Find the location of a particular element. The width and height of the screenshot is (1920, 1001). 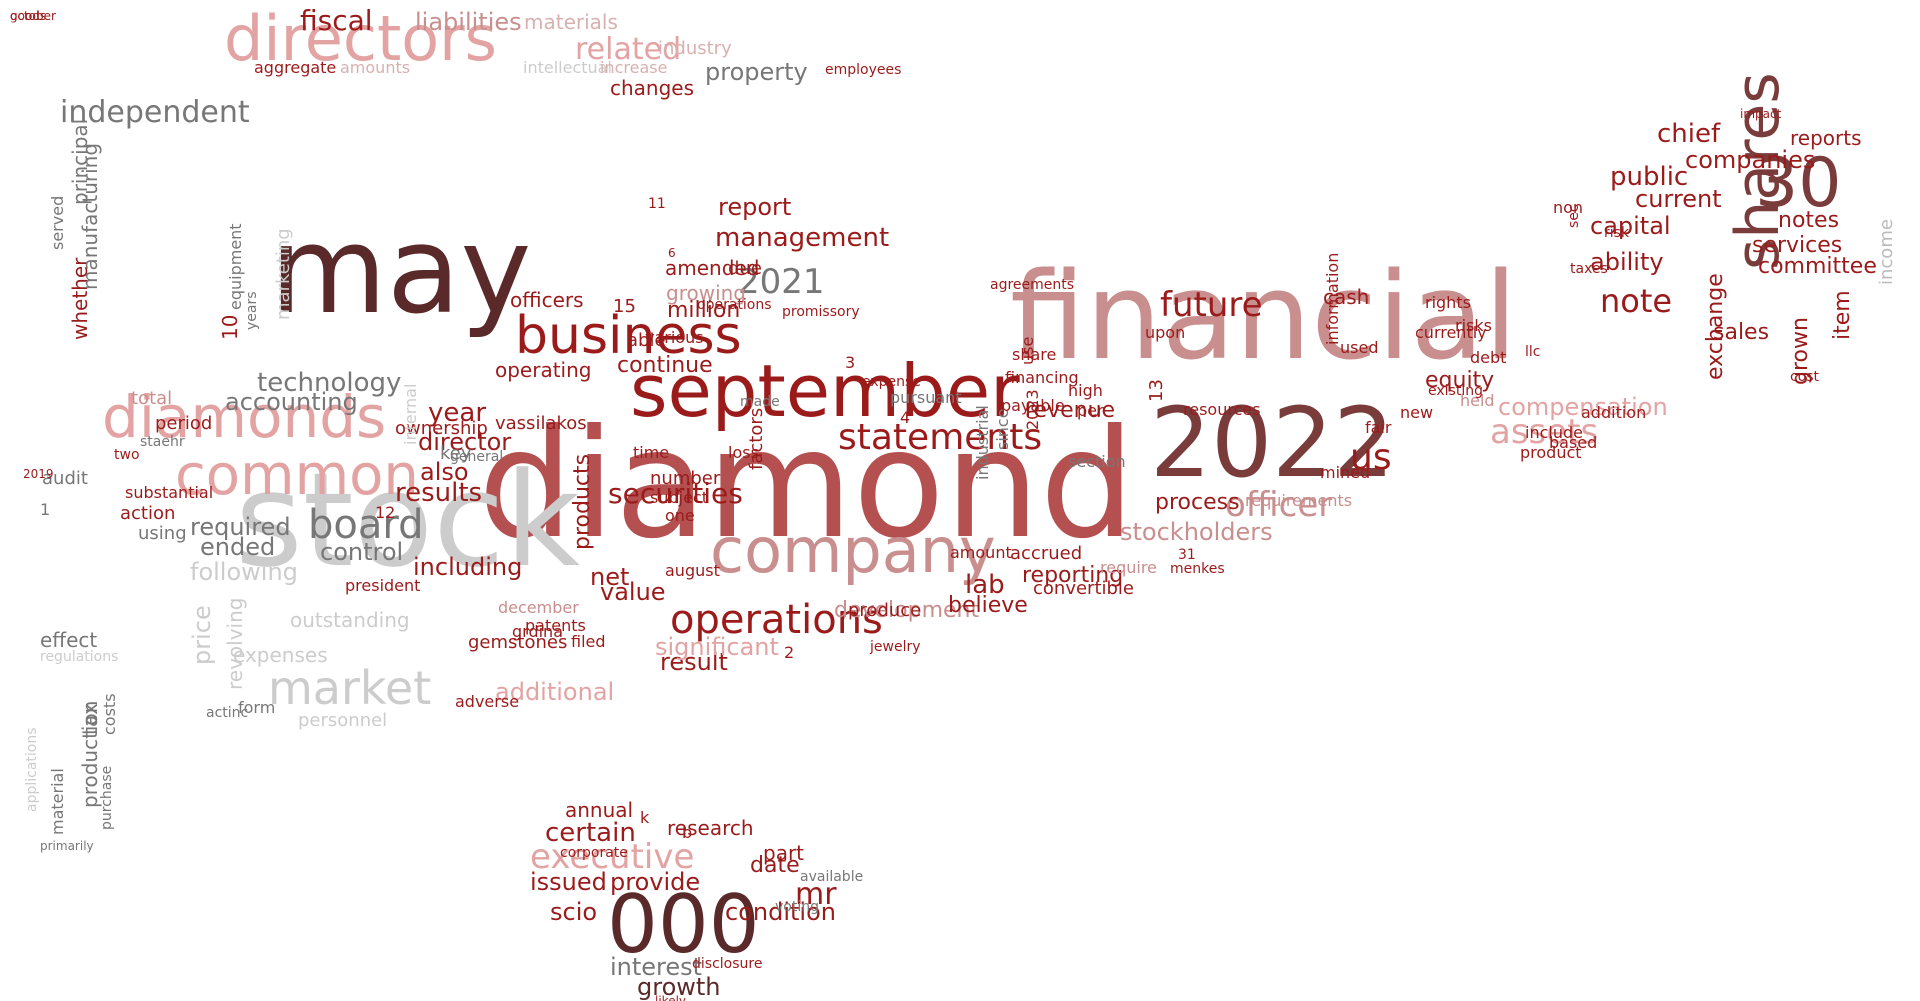

word-development: development is located at coordinates (907, 610).